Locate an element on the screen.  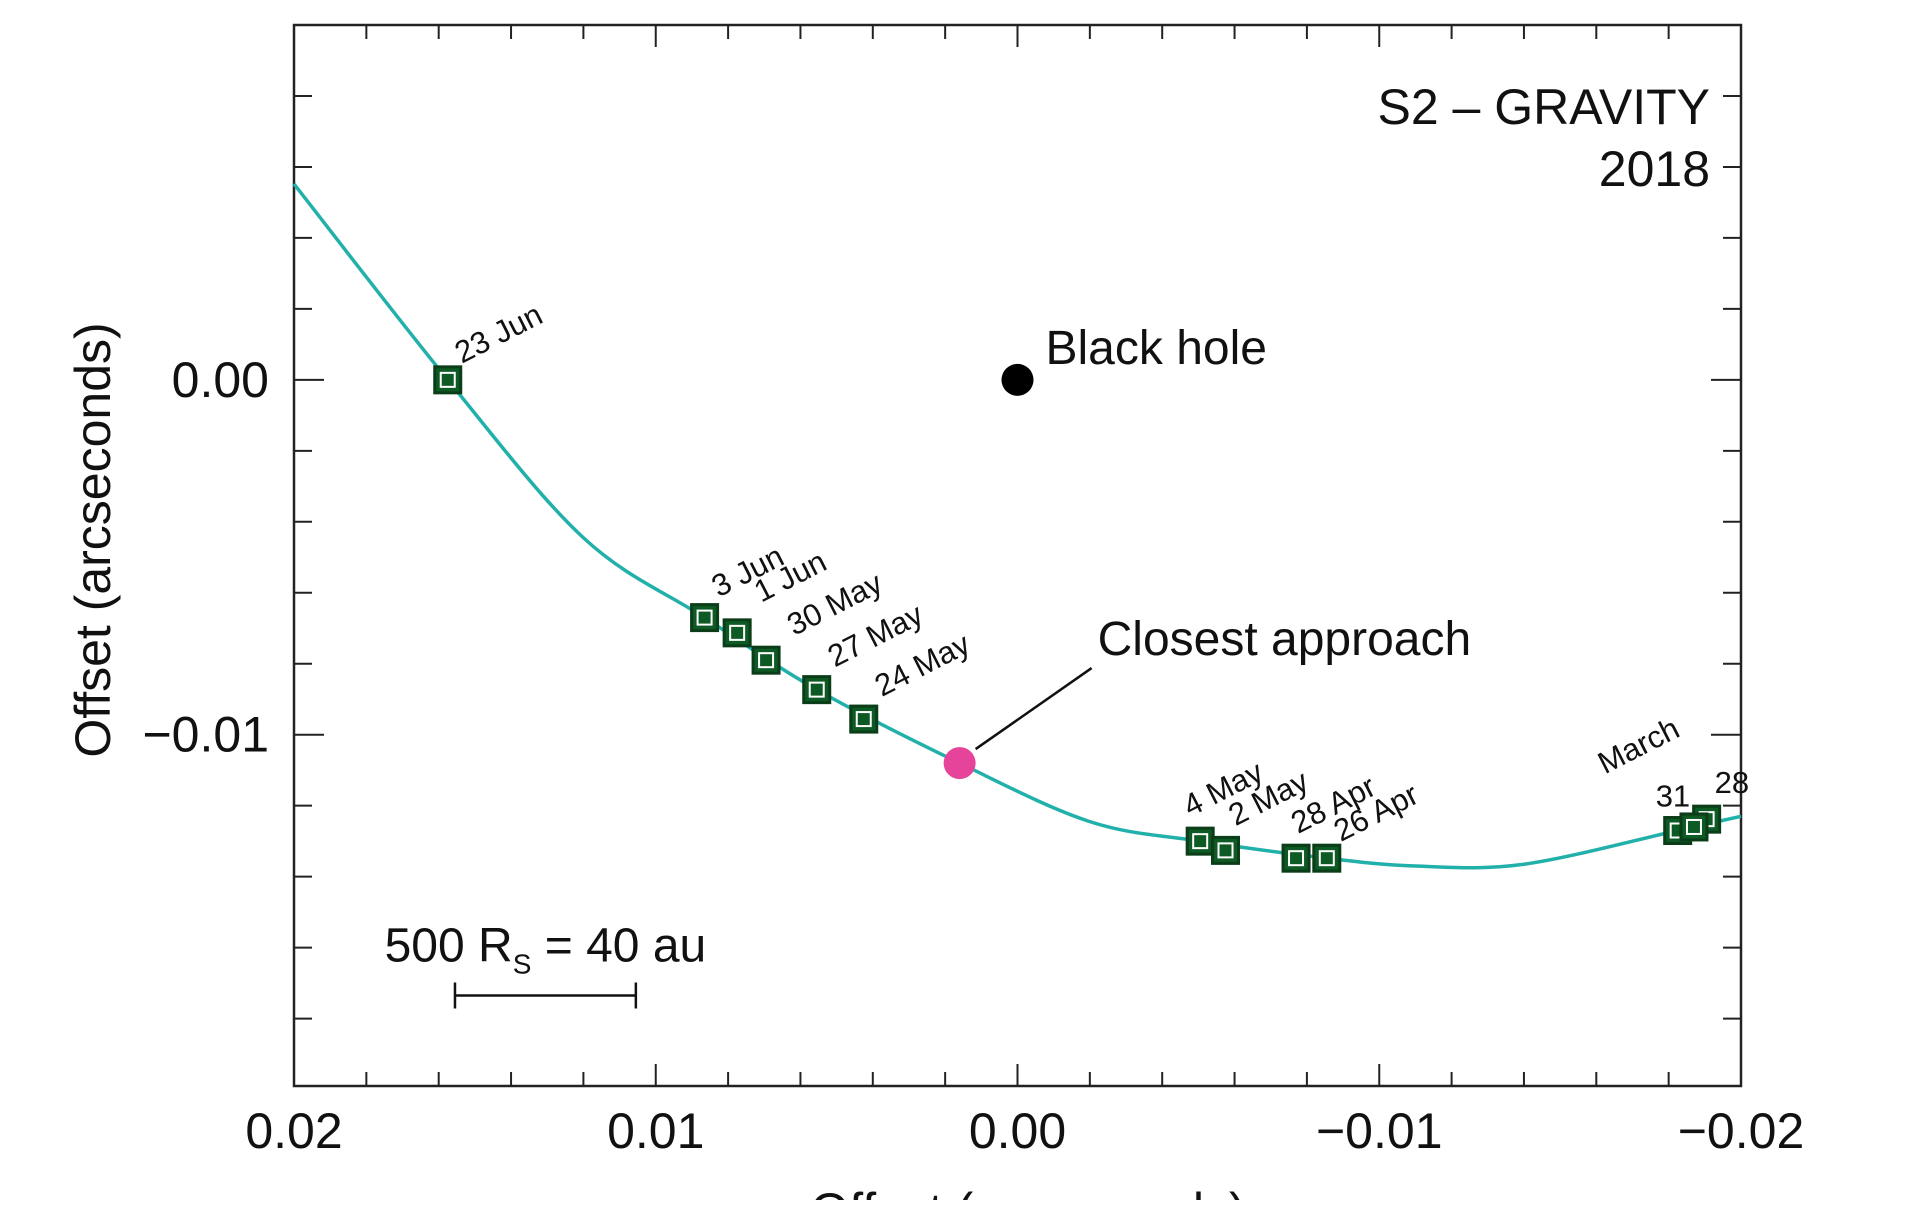
scale-bar-label-subscript: S is located at coordinates (522, 964).